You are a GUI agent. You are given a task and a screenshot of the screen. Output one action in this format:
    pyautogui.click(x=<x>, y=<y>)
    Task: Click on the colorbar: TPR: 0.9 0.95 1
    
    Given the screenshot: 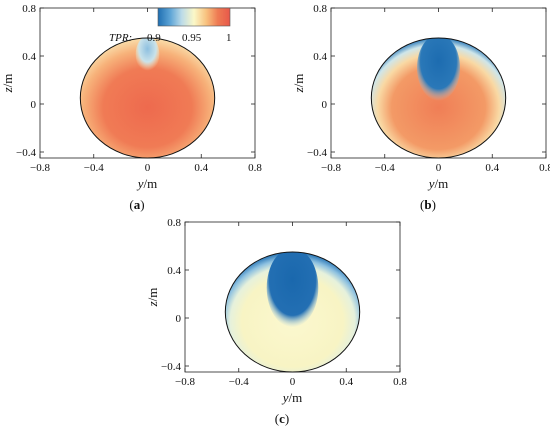 What is the action you would take?
    pyautogui.click(x=170, y=25)
    